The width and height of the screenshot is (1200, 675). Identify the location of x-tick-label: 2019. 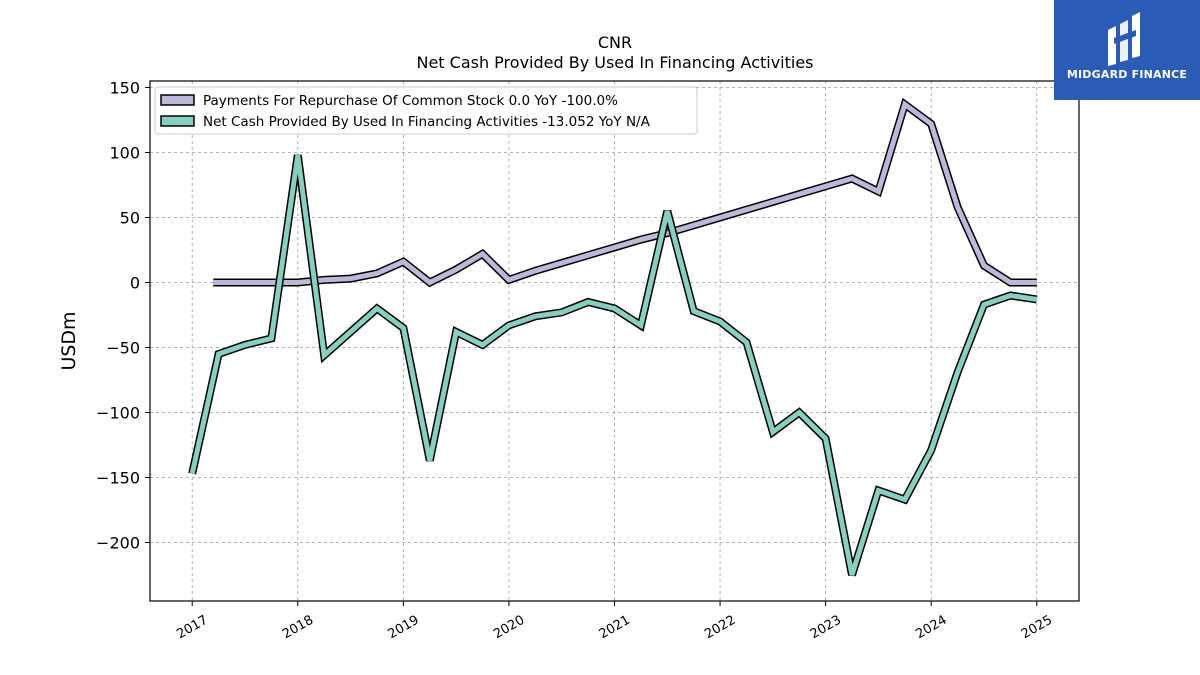
(404, 628).